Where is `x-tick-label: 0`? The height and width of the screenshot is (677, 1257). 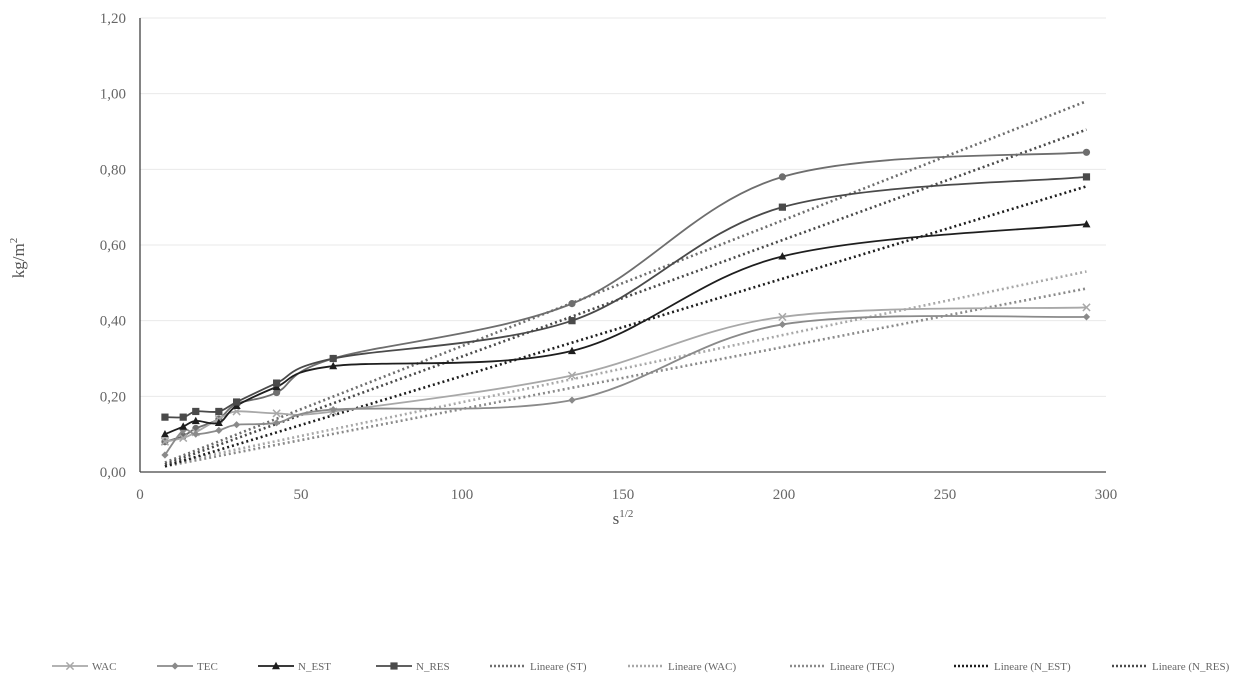
x-tick-label: 0 is located at coordinates (140, 495).